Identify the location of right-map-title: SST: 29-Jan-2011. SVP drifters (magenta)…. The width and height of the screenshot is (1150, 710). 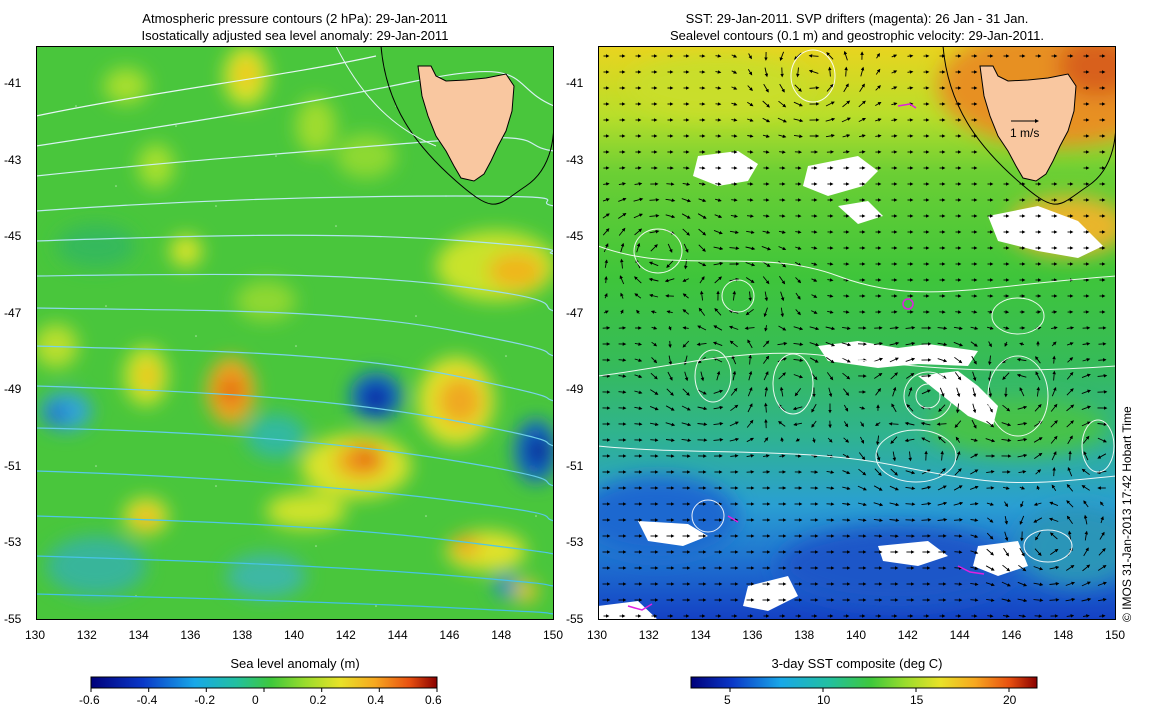
(857, 27).